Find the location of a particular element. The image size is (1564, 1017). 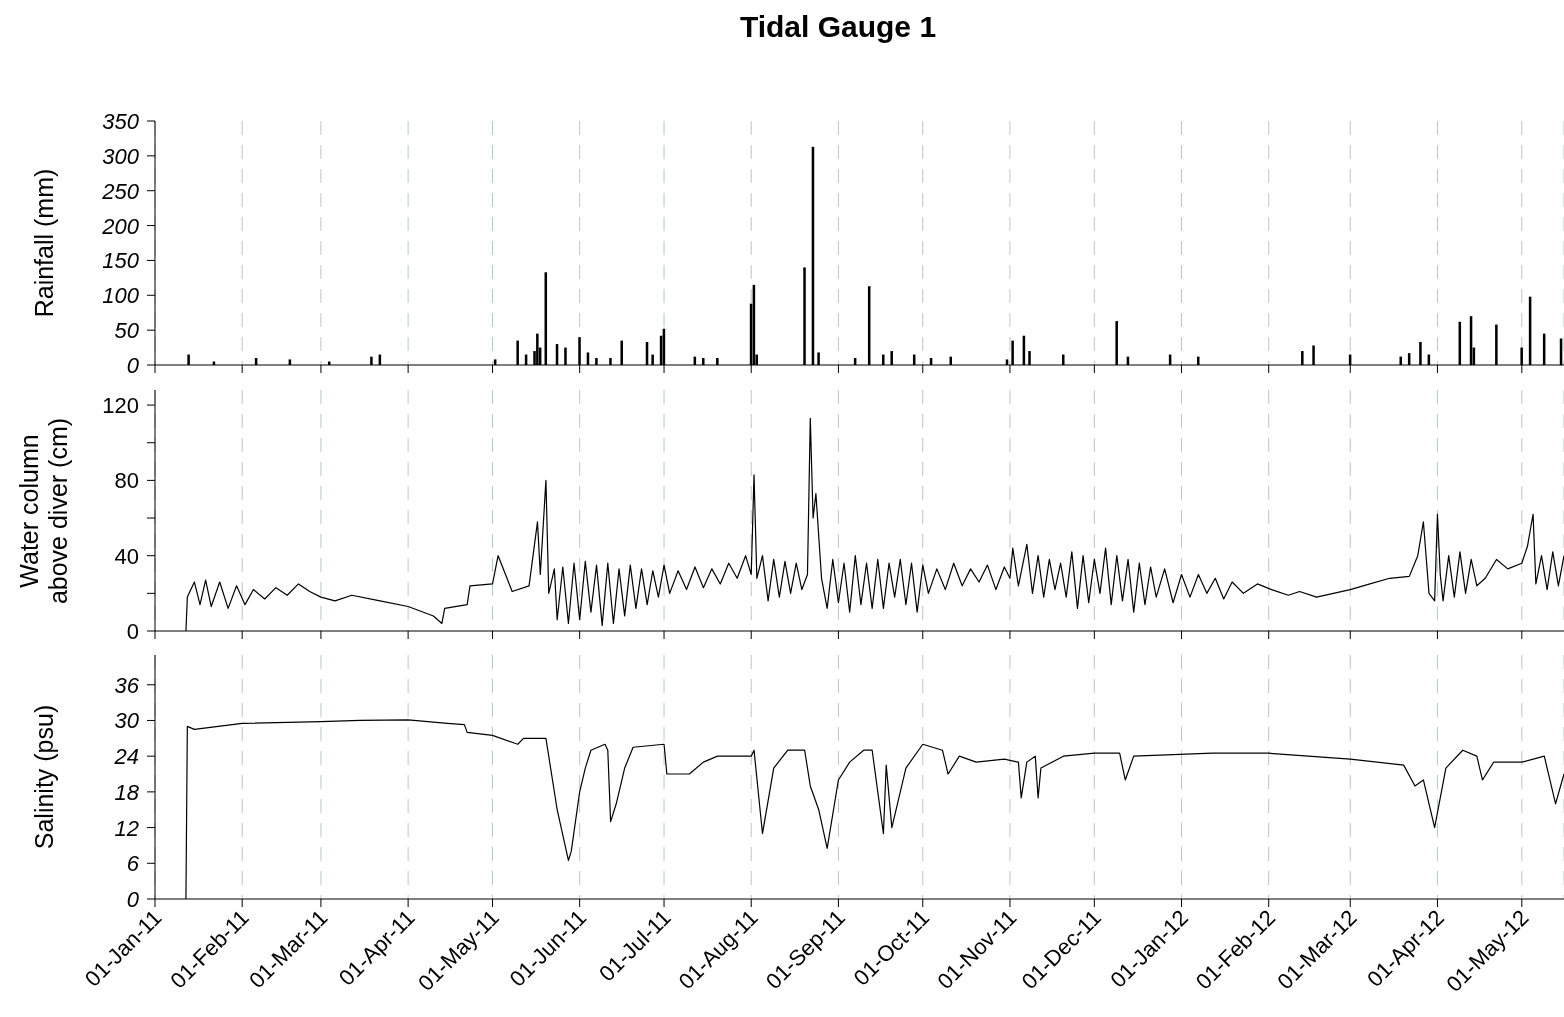

y-tick-label: 80 is located at coordinates (126, 481).